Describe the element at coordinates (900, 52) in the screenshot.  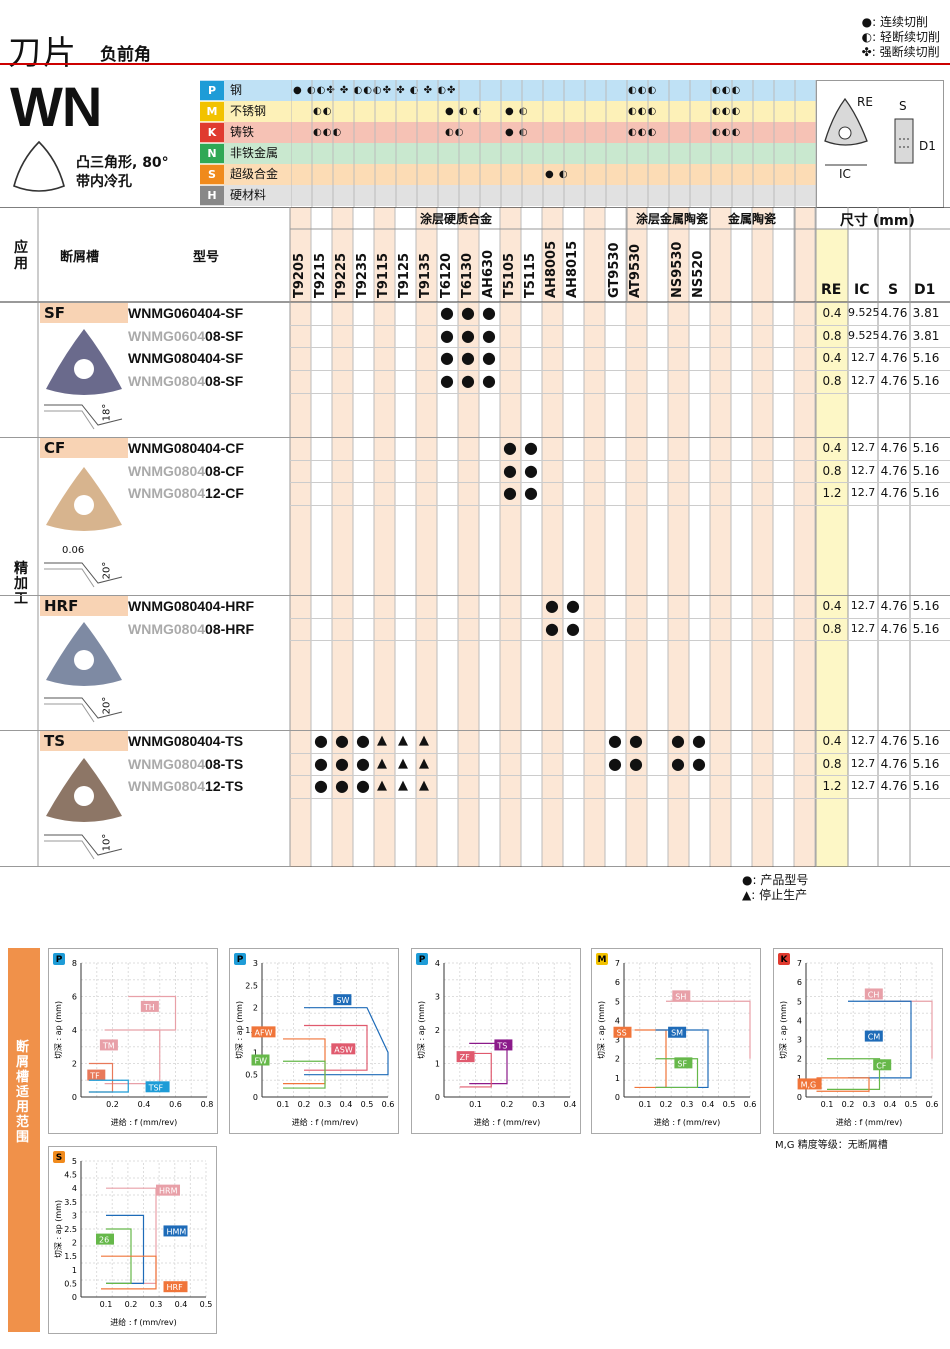
I see `legend-heavy-interrupted: ✤: 强断续切削` at that location.